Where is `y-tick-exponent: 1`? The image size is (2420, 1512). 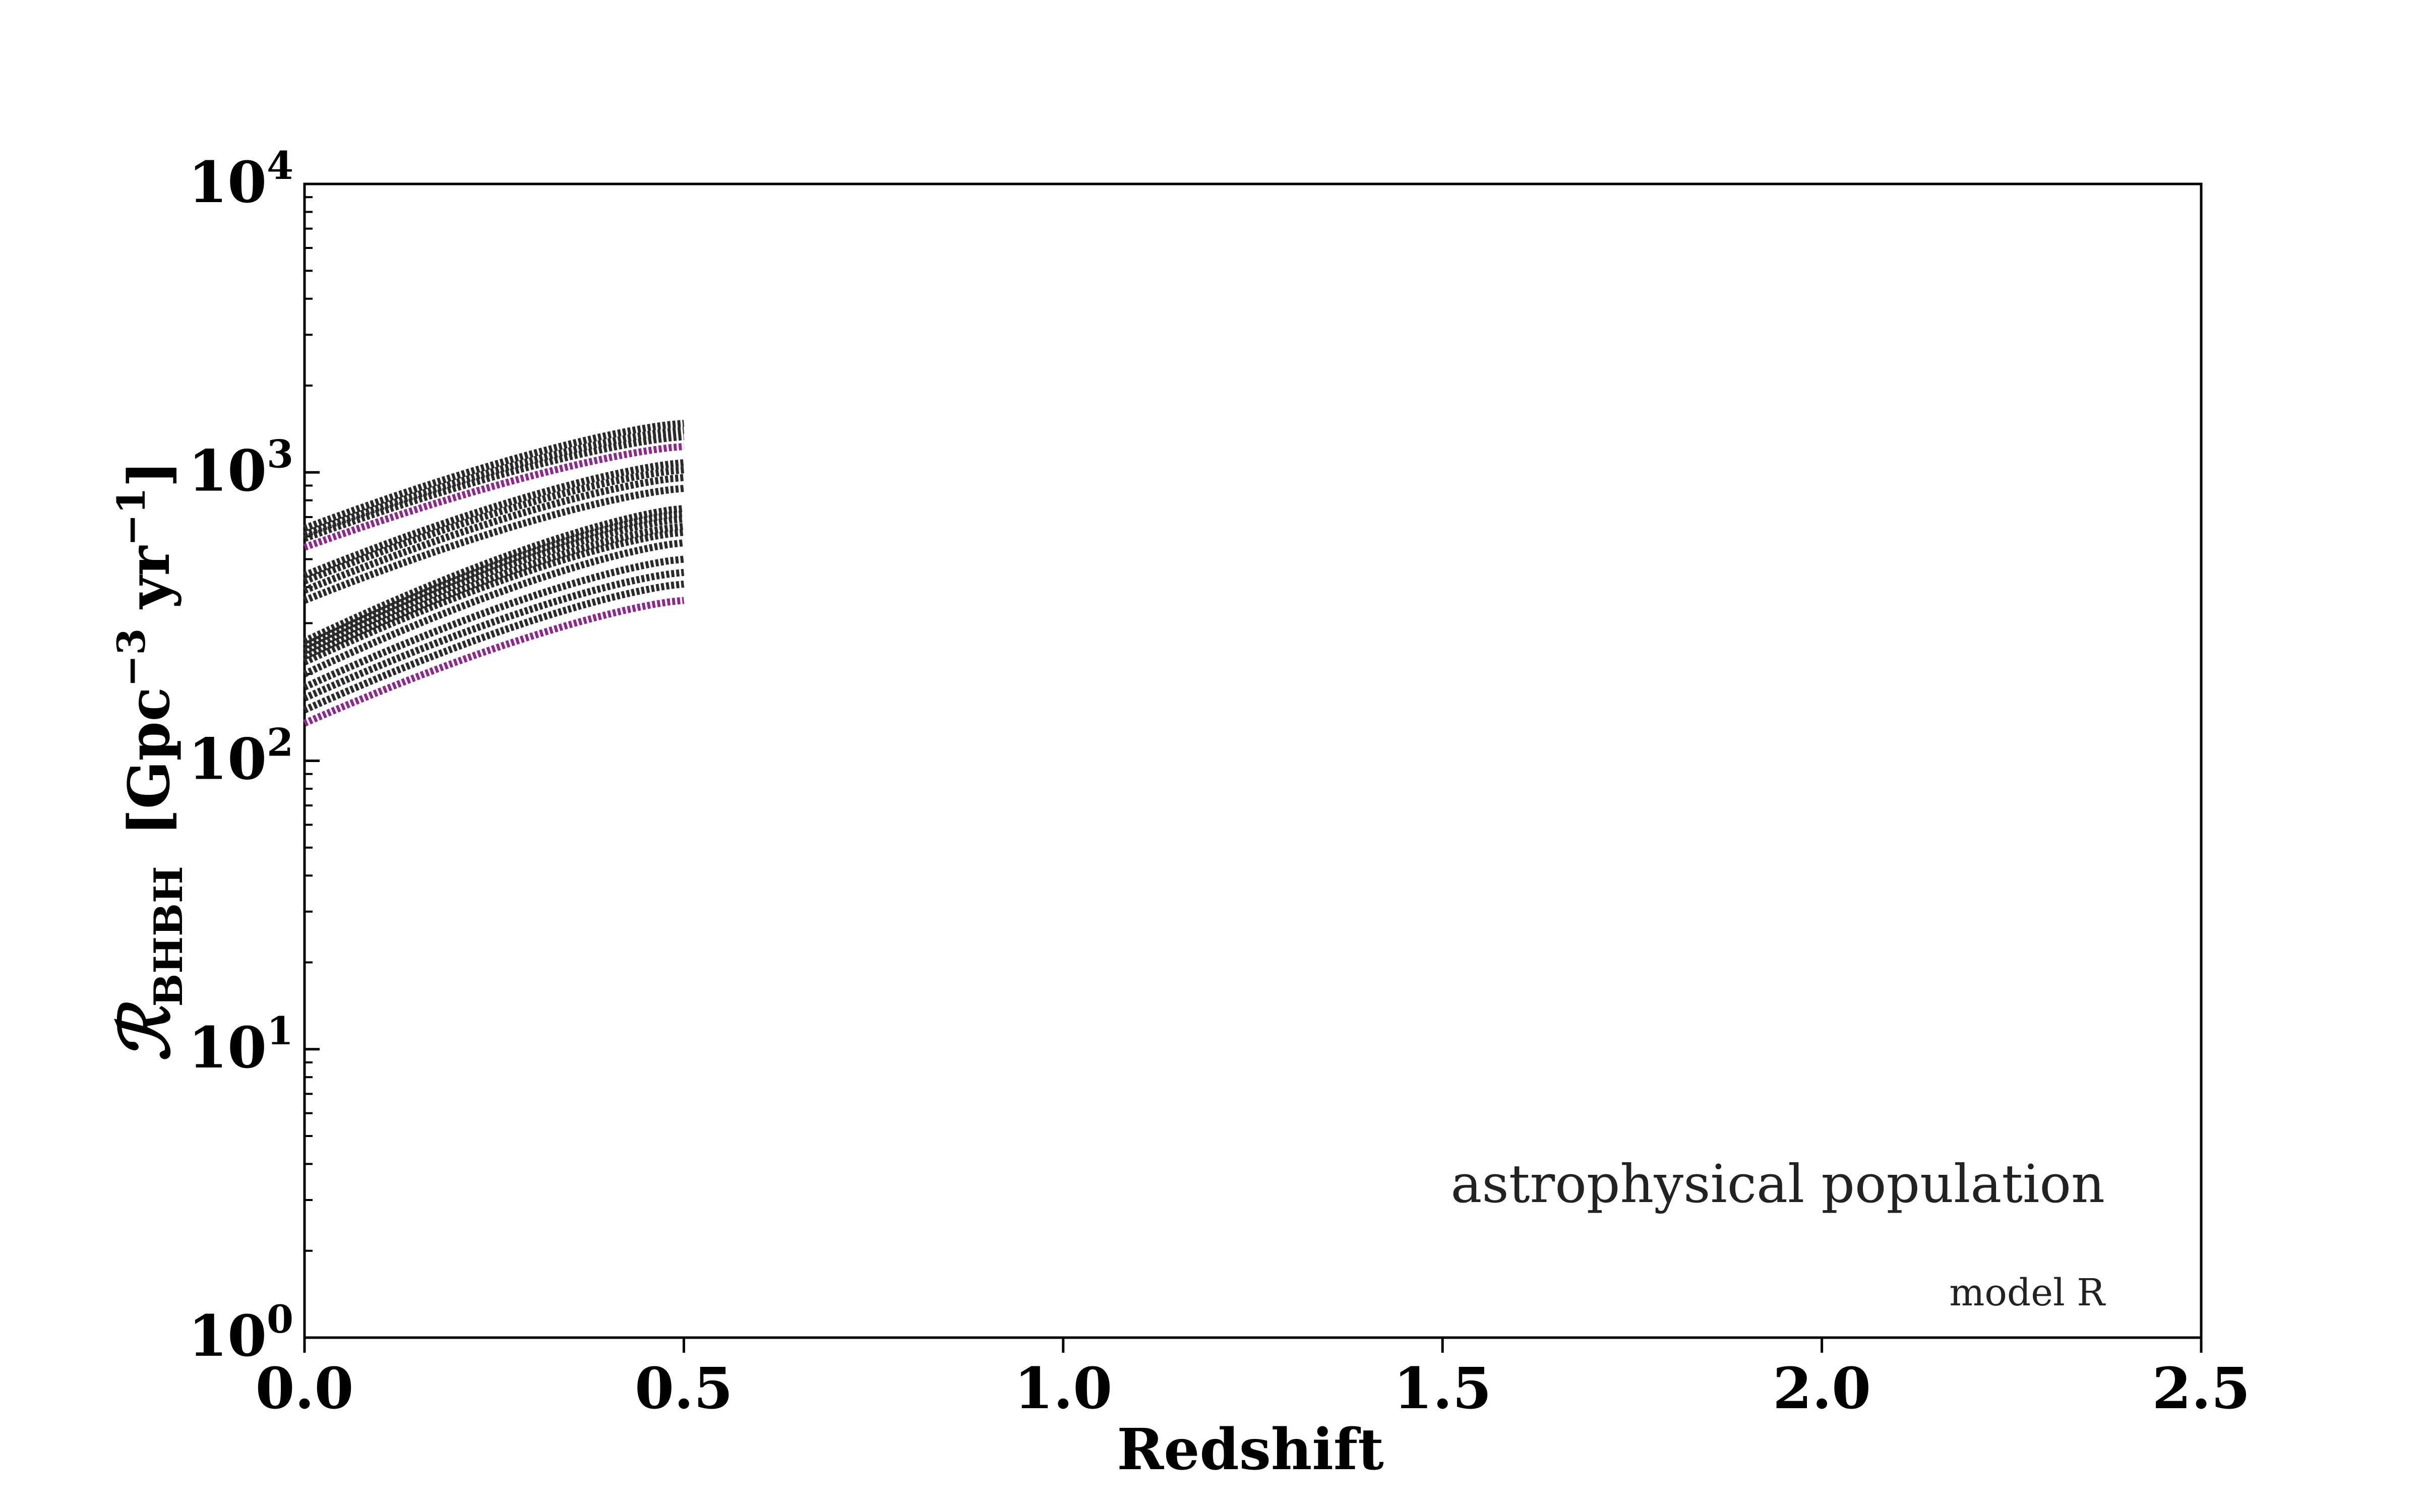
y-tick-exponent: 1 is located at coordinates (280, 1031).